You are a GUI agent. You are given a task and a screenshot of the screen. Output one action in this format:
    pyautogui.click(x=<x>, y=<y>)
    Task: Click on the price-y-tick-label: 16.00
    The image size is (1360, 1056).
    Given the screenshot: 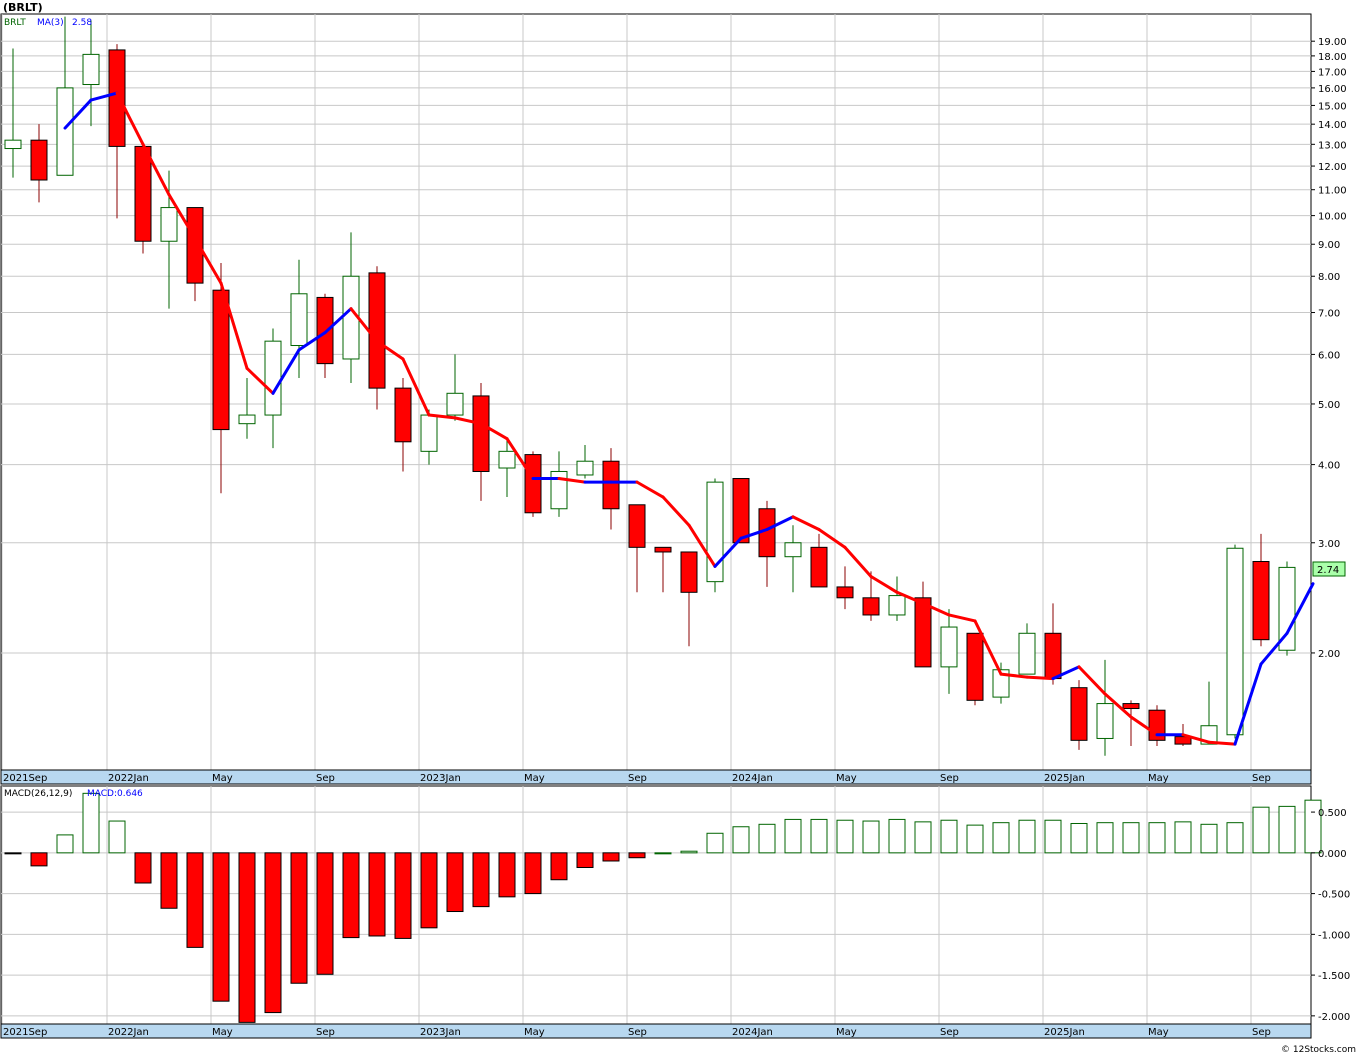 What is the action you would take?
    pyautogui.click(x=1332, y=89)
    